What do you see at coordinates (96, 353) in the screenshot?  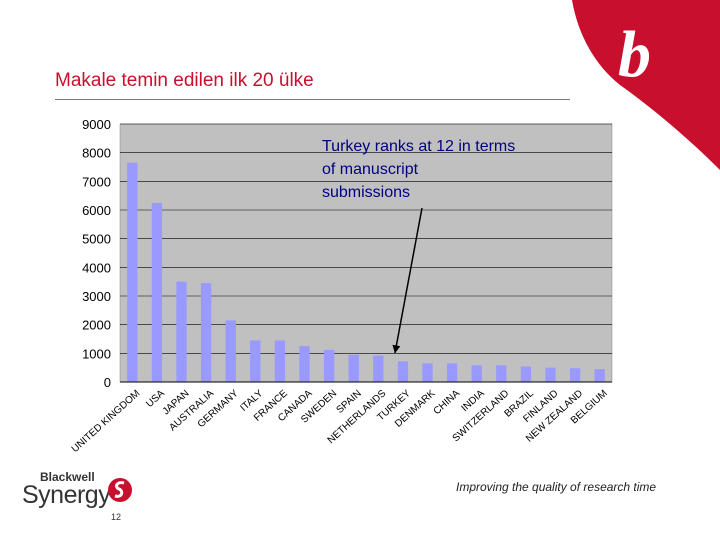 I see `y-tick-label: 1000` at bounding box center [96, 353].